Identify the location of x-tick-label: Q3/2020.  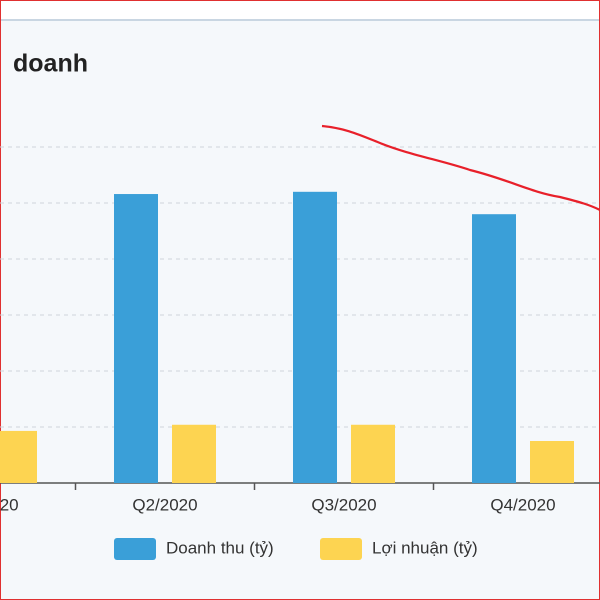
(343, 504).